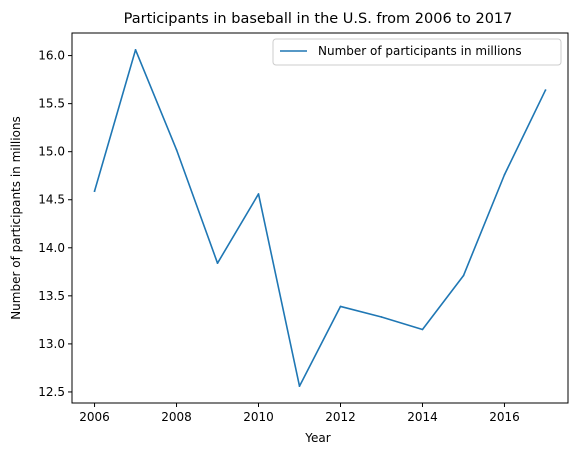 The width and height of the screenshot is (576, 455). Describe the element at coordinates (94, 417) in the screenshot. I see `x-tick-label-2006: 2006` at that location.